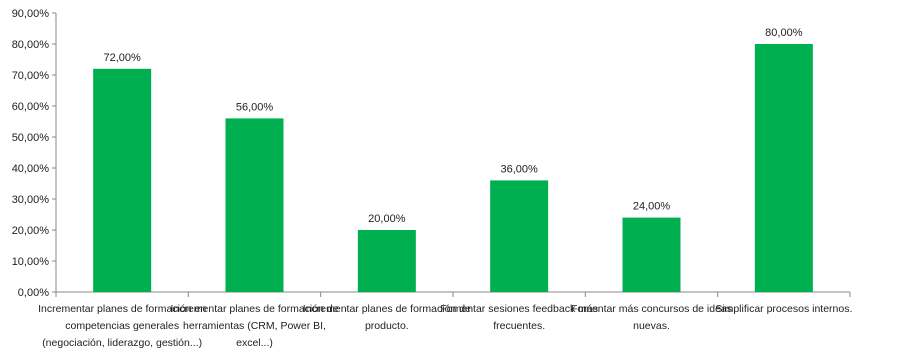  Describe the element at coordinates (122, 326) in the screenshot. I see `category-label: competencias generales` at that location.